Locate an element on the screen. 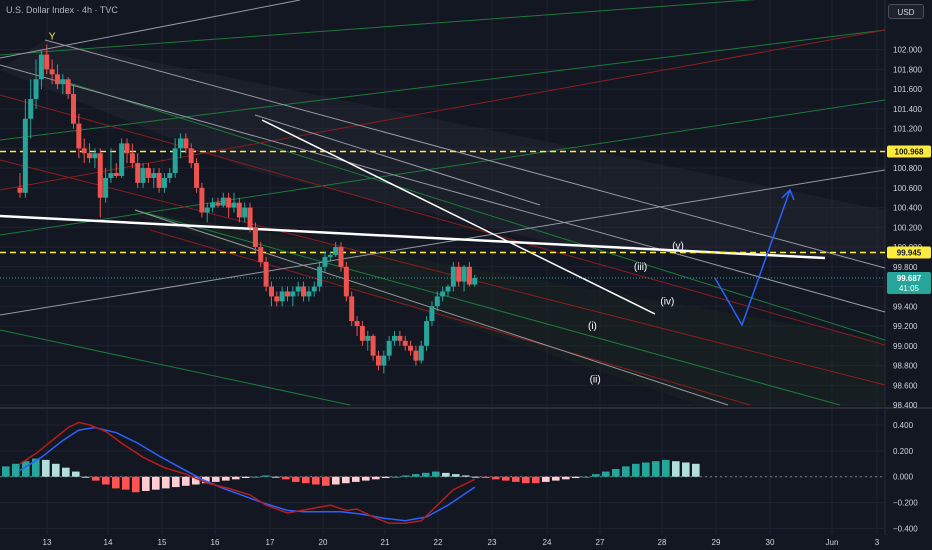 This screenshot has width=932, height=550. y-tick-label: 100.600 is located at coordinates (907, 188).